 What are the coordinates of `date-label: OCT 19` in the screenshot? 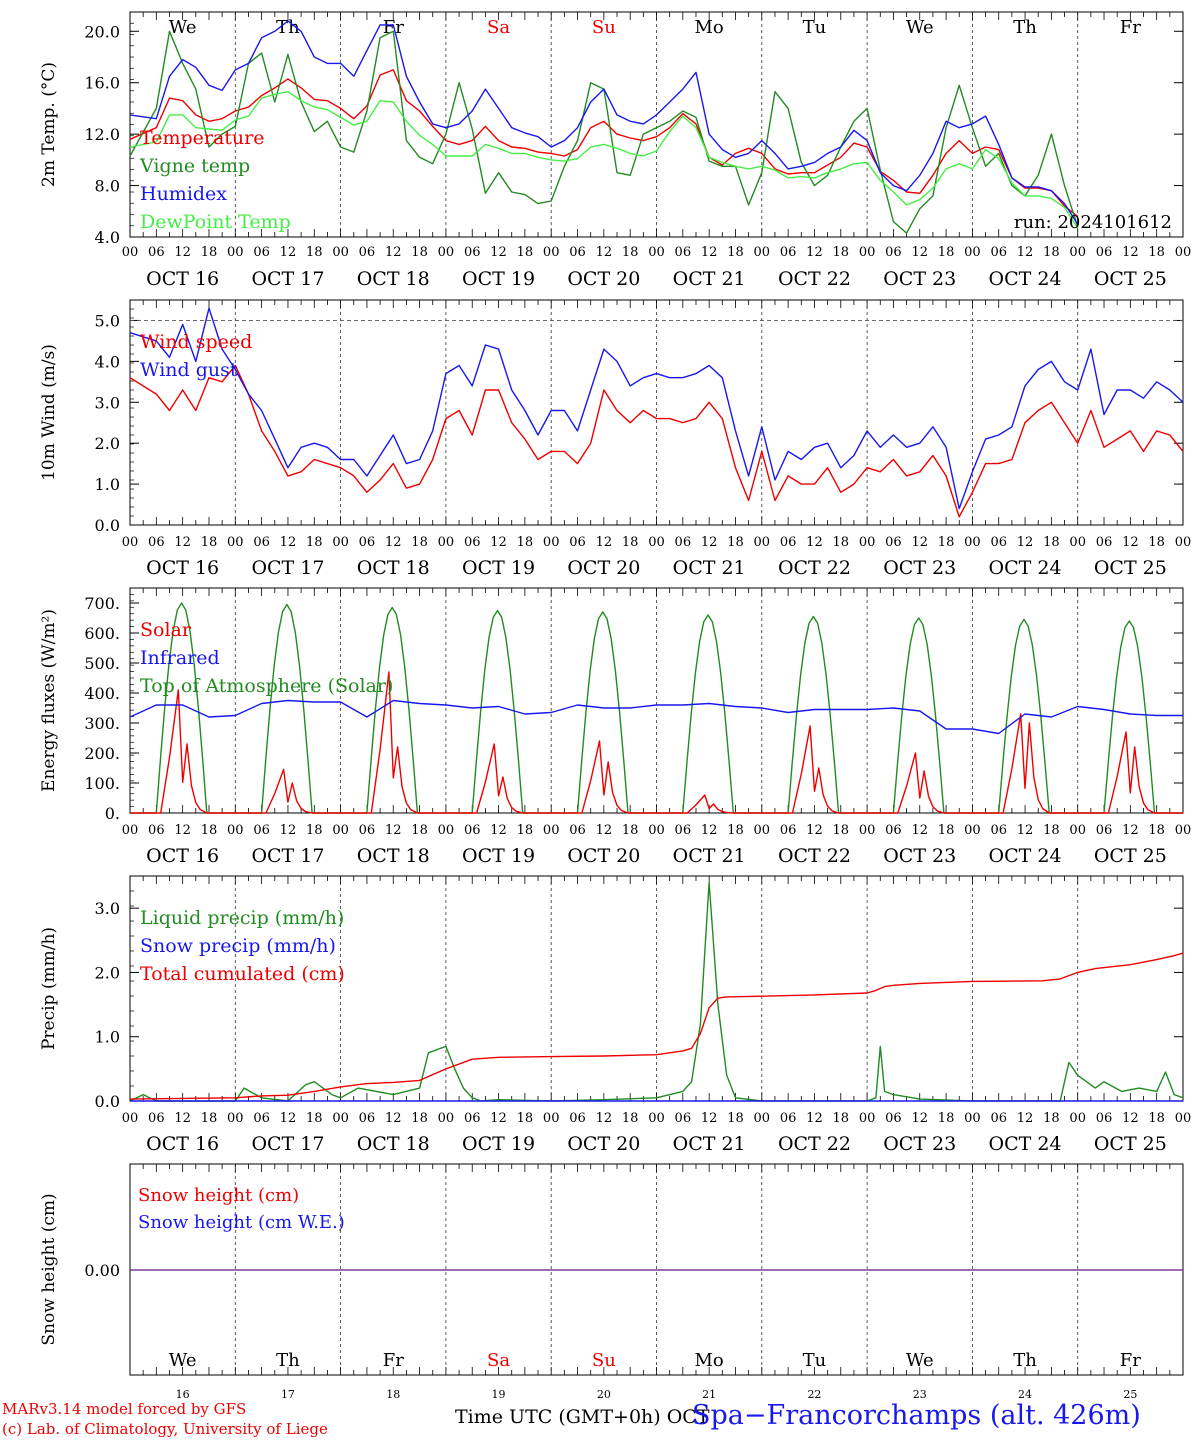 It's located at (498, 1144).